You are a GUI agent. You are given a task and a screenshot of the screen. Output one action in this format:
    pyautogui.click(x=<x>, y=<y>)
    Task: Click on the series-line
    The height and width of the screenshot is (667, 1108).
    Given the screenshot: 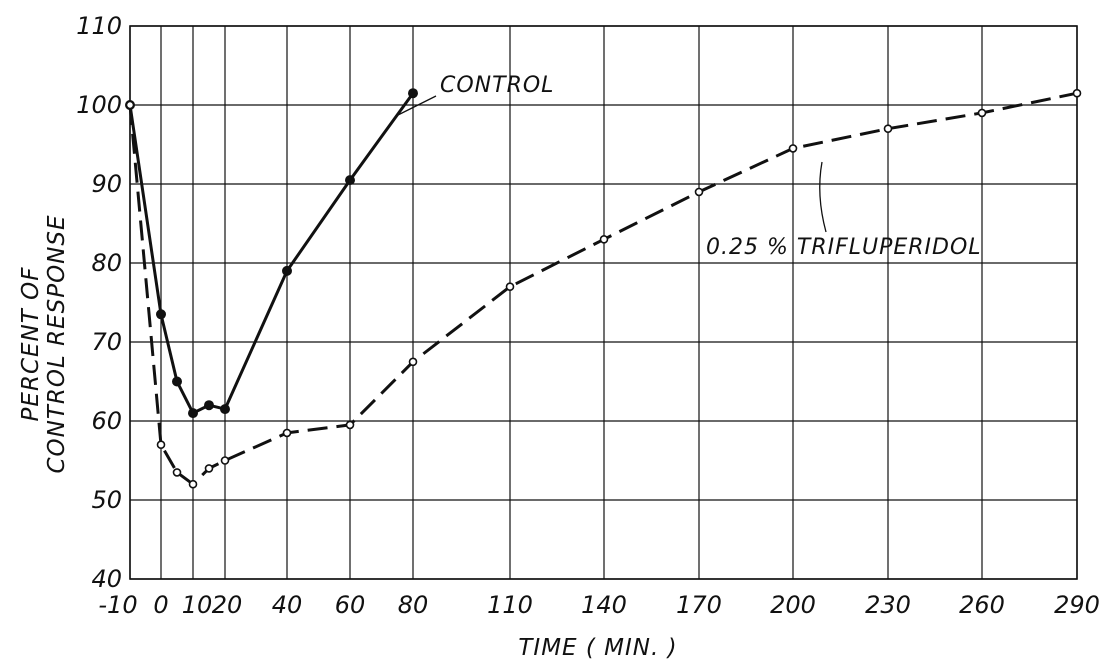 What is the action you would take?
    pyautogui.click(x=271, y=253)
    